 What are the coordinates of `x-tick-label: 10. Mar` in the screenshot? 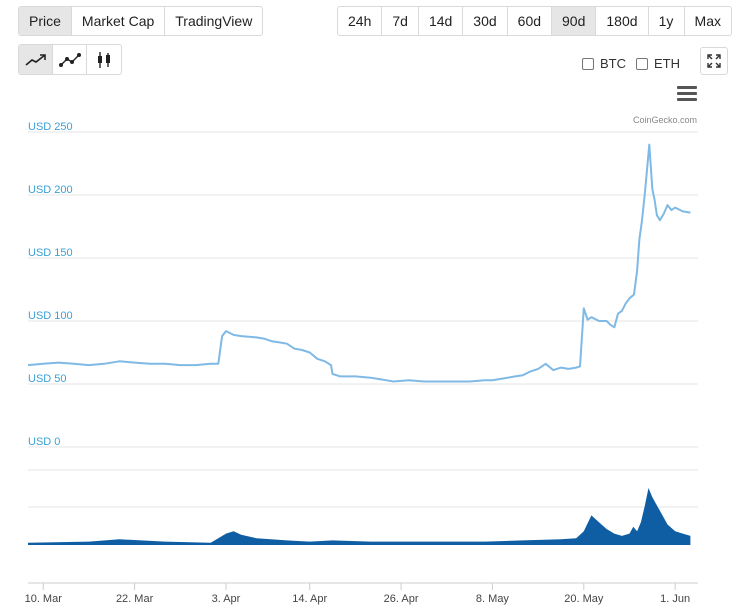 It's located at (44, 599).